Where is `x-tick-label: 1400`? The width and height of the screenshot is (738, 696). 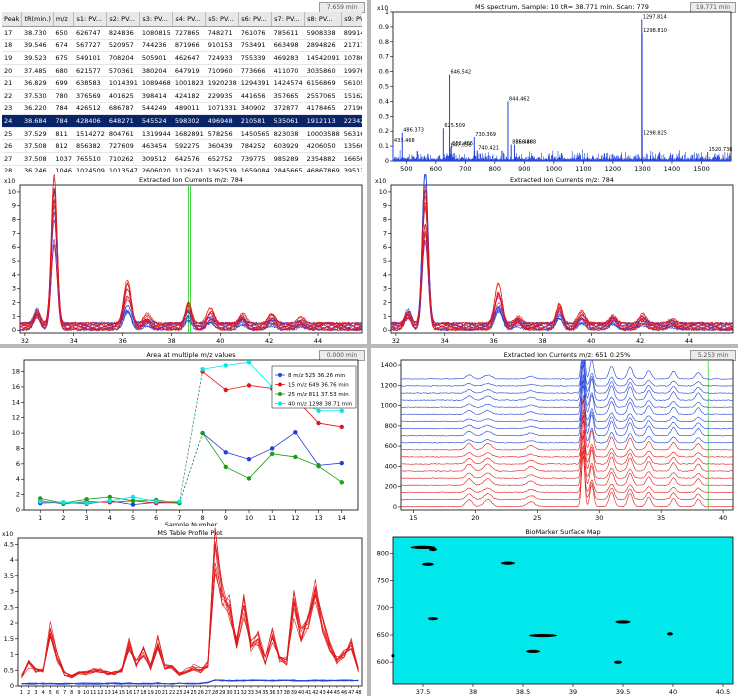
x-tick-label: 1400 is located at coordinates (672, 169).